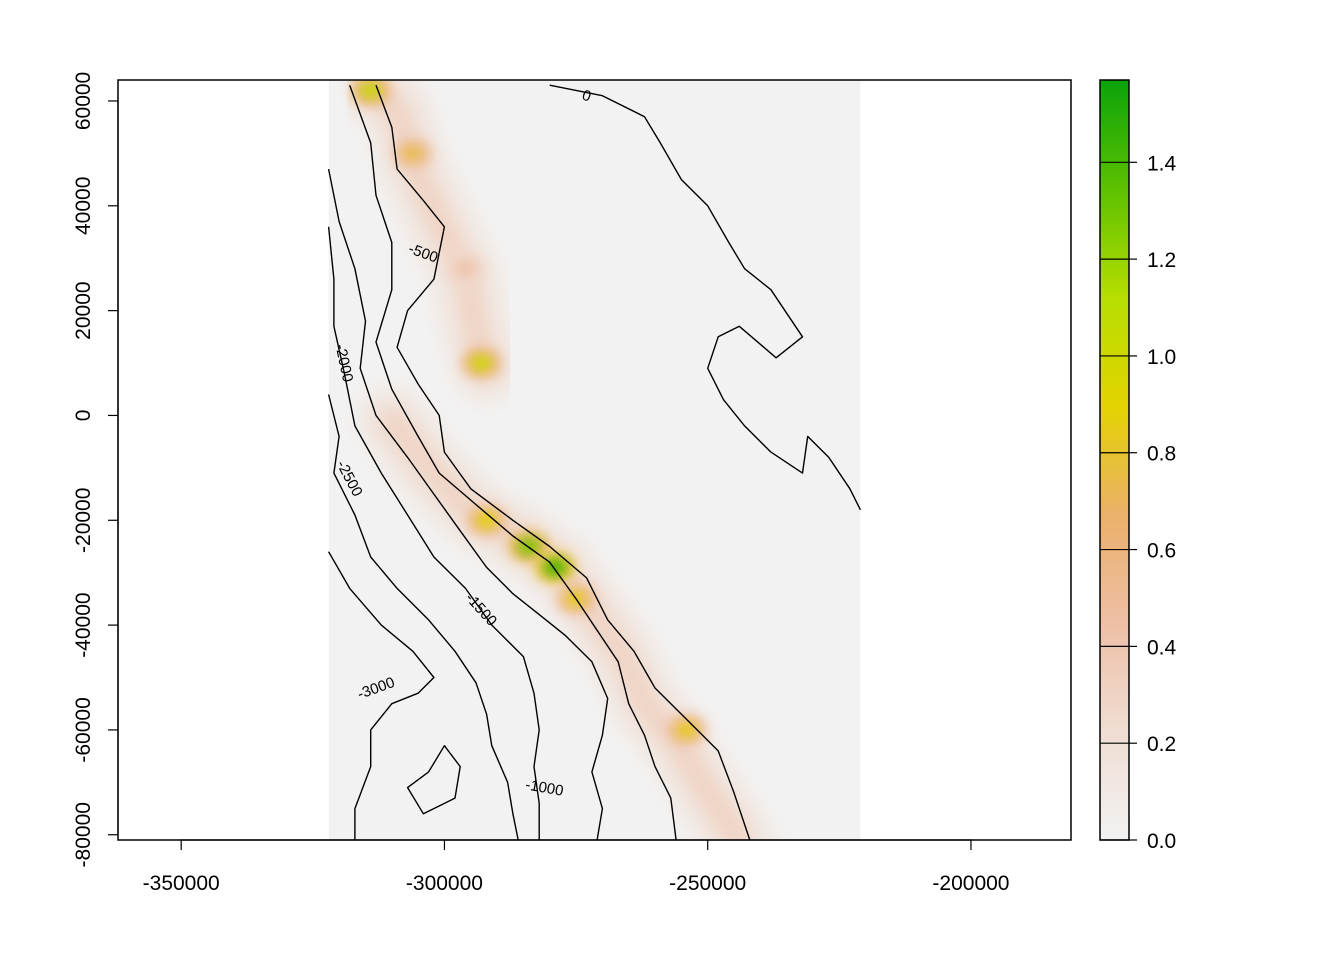  What do you see at coordinates (444, 883) in the screenshot?
I see `x-tick-label: -300000` at bounding box center [444, 883].